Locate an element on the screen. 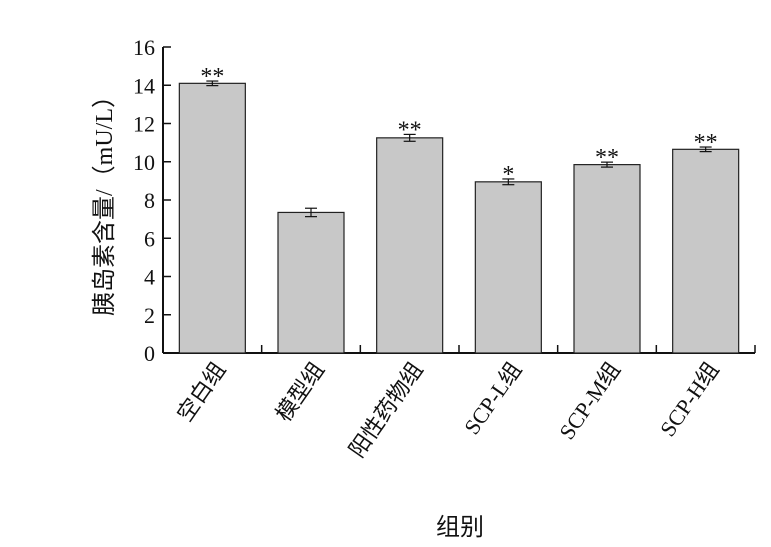  y-tick-label: 4 is located at coordinates (149, 277).